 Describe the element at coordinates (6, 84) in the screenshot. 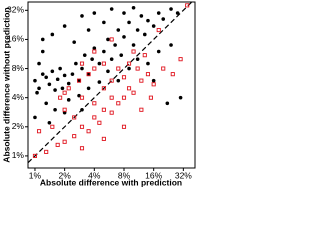

I see `y-axis-title: Absolute difference without prediction` at that location.